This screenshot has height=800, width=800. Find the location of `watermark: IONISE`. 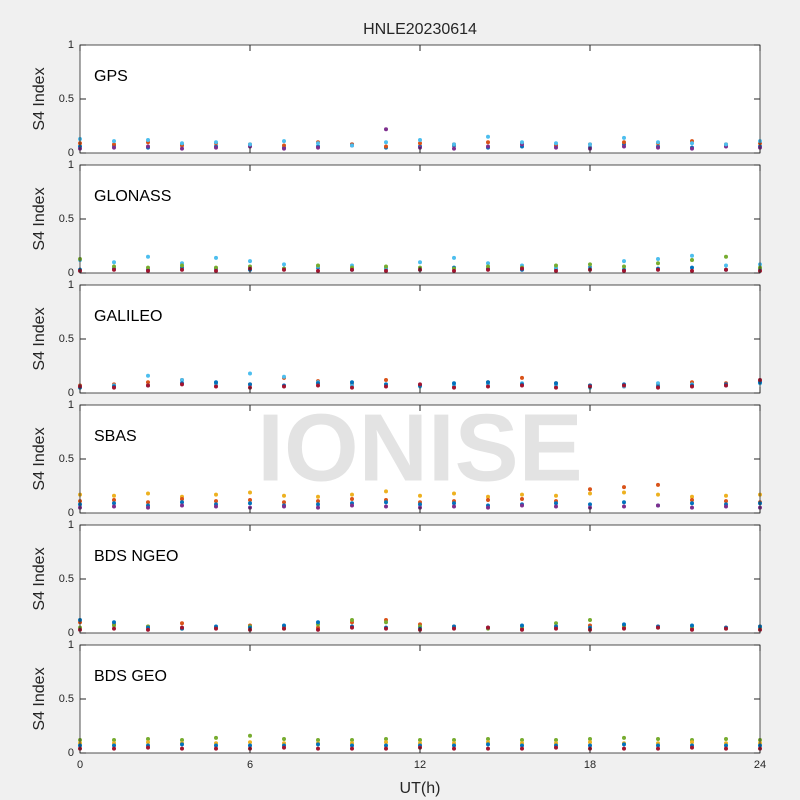

watermark: IONISE is located at coordinates (419, 447).